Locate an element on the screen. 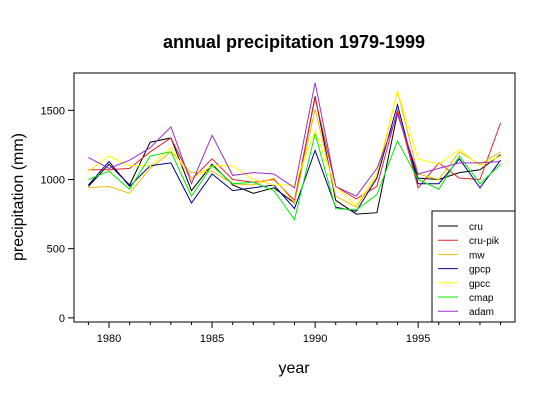 The image size is (550, 417). legend-label-gpcc: gpcc is located at coordinates (479, 284).